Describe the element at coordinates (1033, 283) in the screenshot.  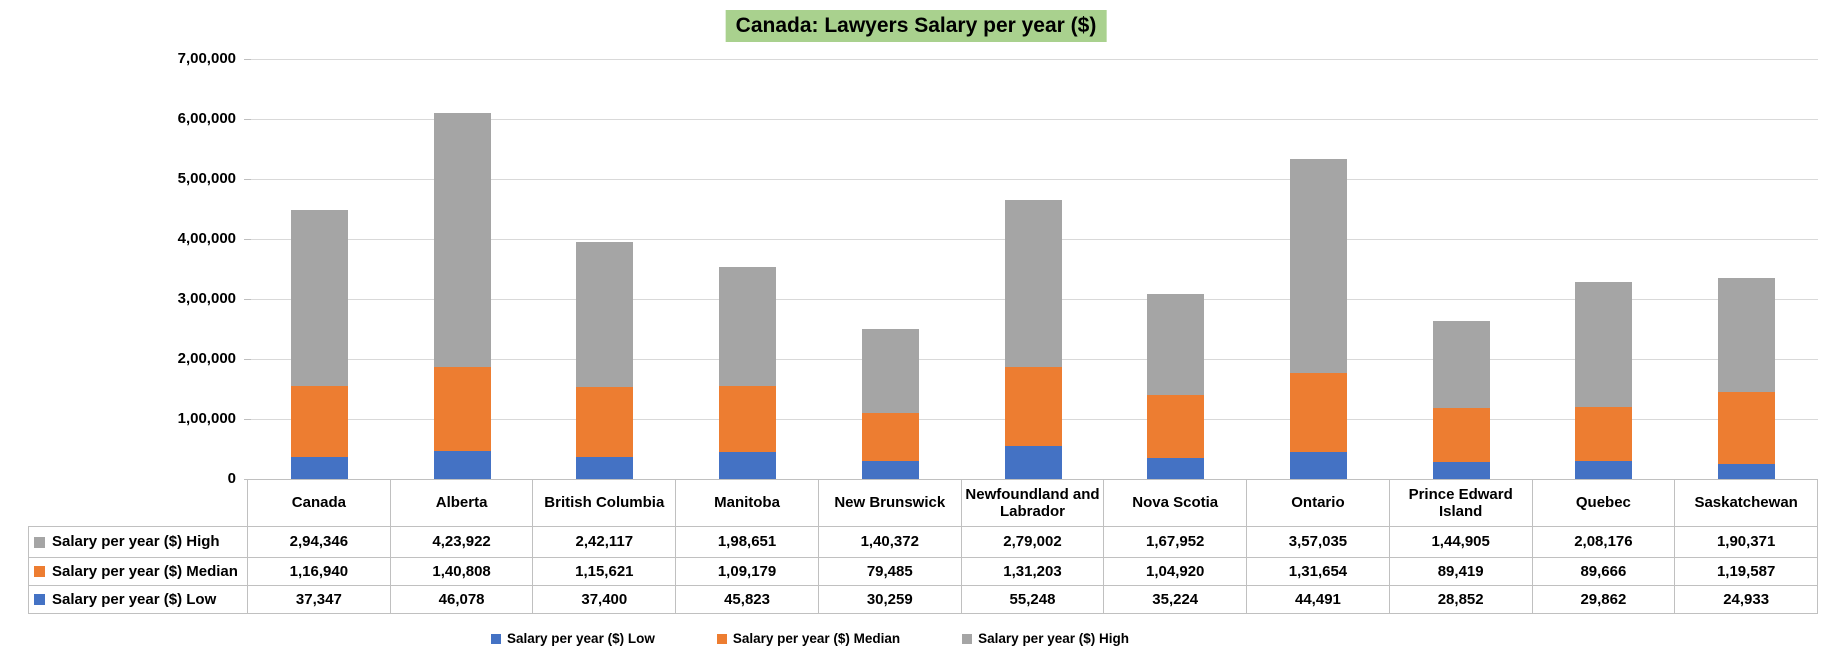
I see `bar-segment-newfoundland-and-labrador-high` at that location.